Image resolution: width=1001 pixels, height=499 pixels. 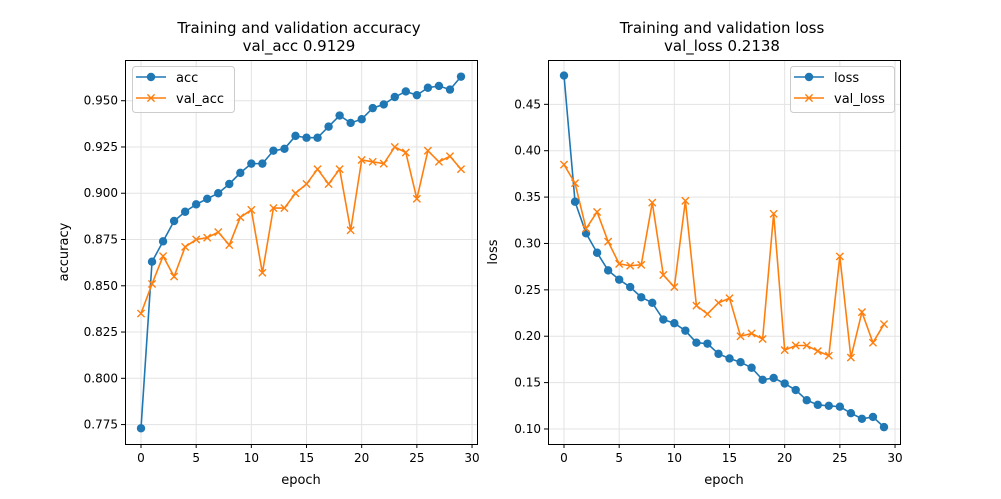 What do you see at coordinates (361, 458) in the screenshot?
I see `accuracy-x-tick-label: 20` at bounding box center [361, 458].